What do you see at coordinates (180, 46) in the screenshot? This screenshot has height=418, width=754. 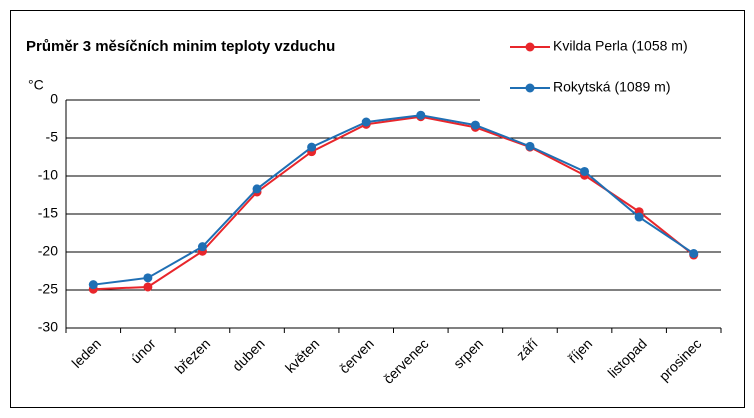 I see `chart-title: Průměr 3 měsíčních minim teploty vzduchu` at bounding box center [180, 46].